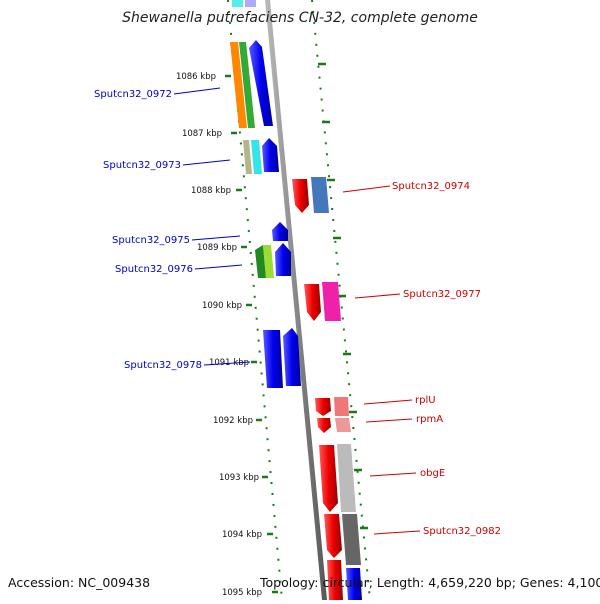 The image size is (600, 604). Describe the element at coordinates (233, 421) in the screenshot. I see `tick-label: 1092 kbp` at that location.